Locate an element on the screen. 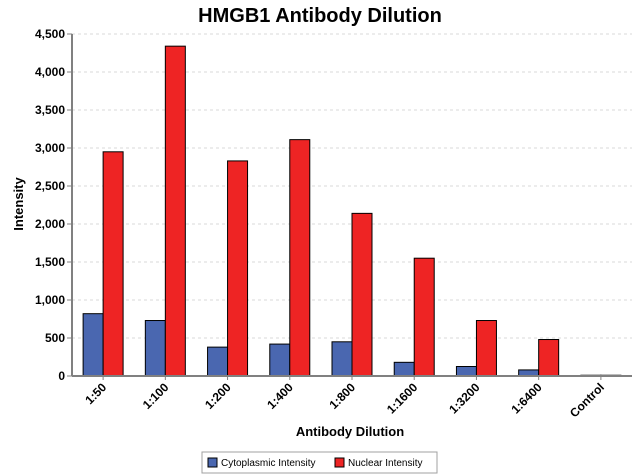  y-tick-label: 3,500 is located at coordinates (50, 110).